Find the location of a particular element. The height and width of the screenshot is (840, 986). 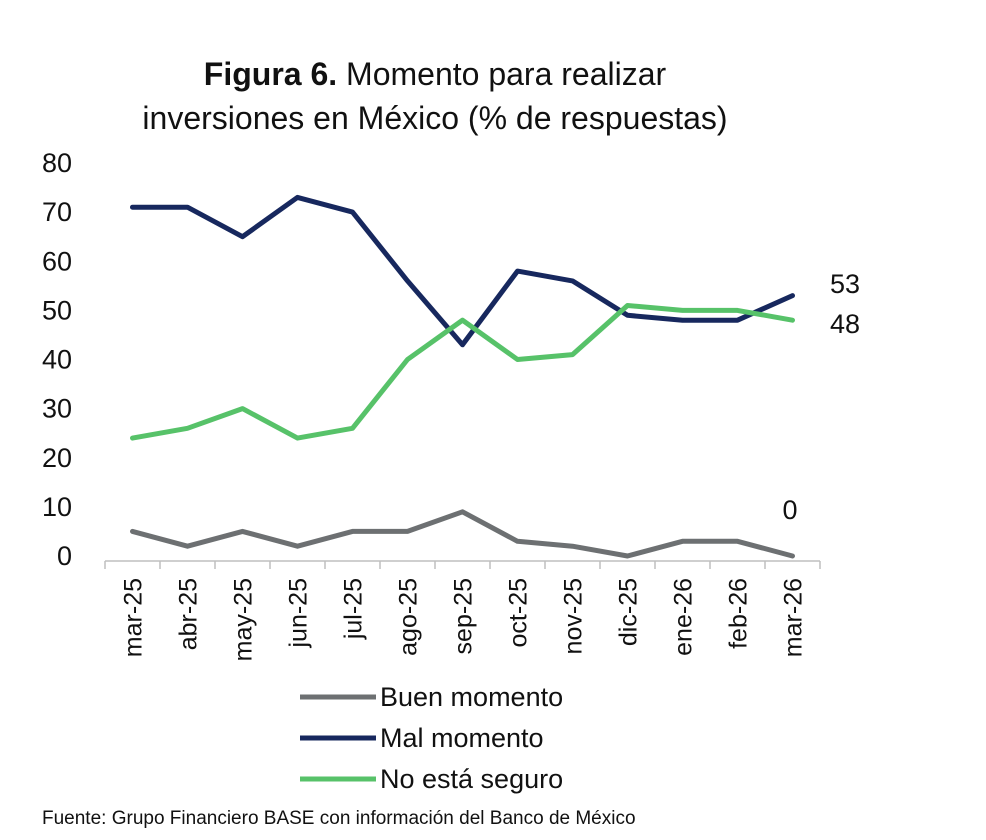

x-tick-label: jul-25 is located at coordinates (354, 609).